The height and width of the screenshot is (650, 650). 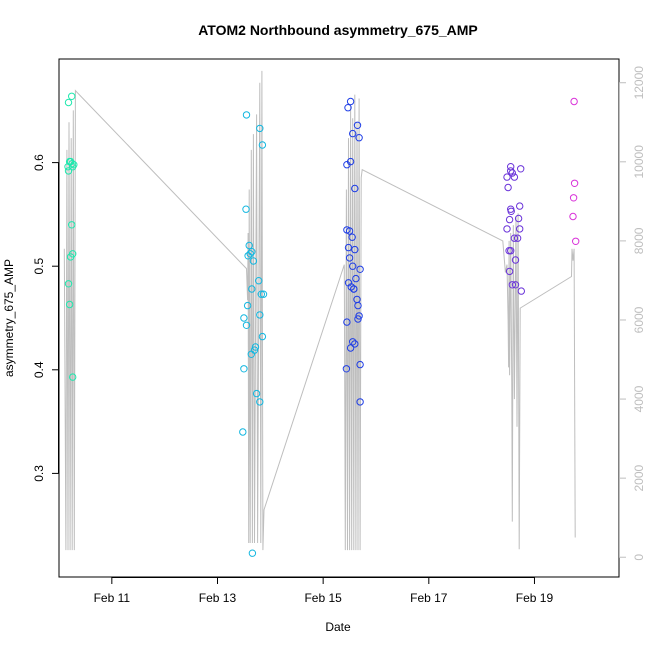 I want to click on x-axis-label: Date, so click(x=338, y=627).